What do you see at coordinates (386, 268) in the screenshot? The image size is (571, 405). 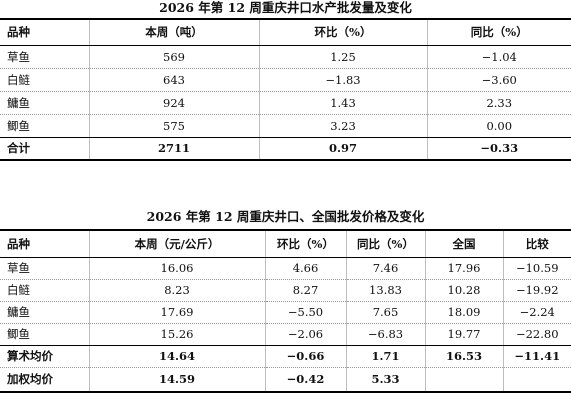 I see `yoy-cell: 7.46` at bounding box center [386, 268].